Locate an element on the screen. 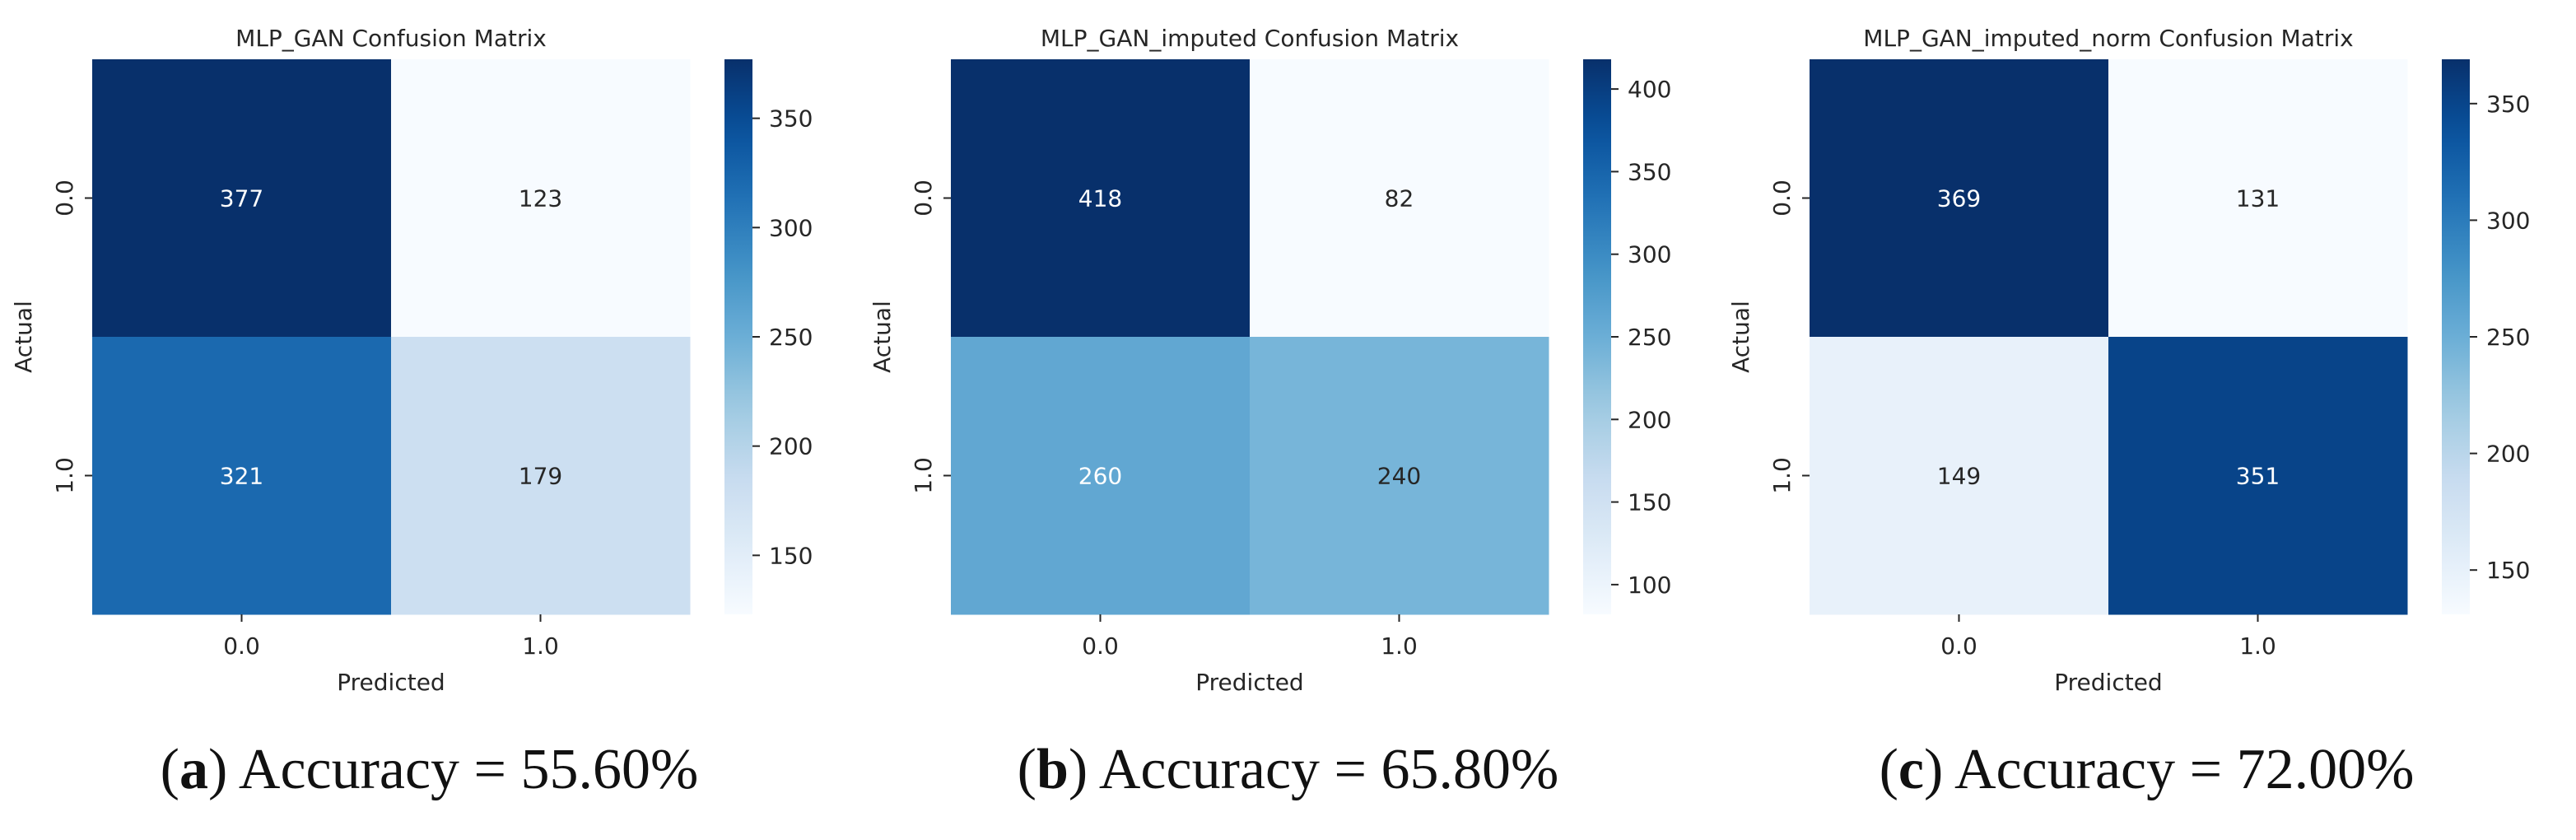 The image size is (2576, 840). colorbar-b is located at coordinates (1597, 336).